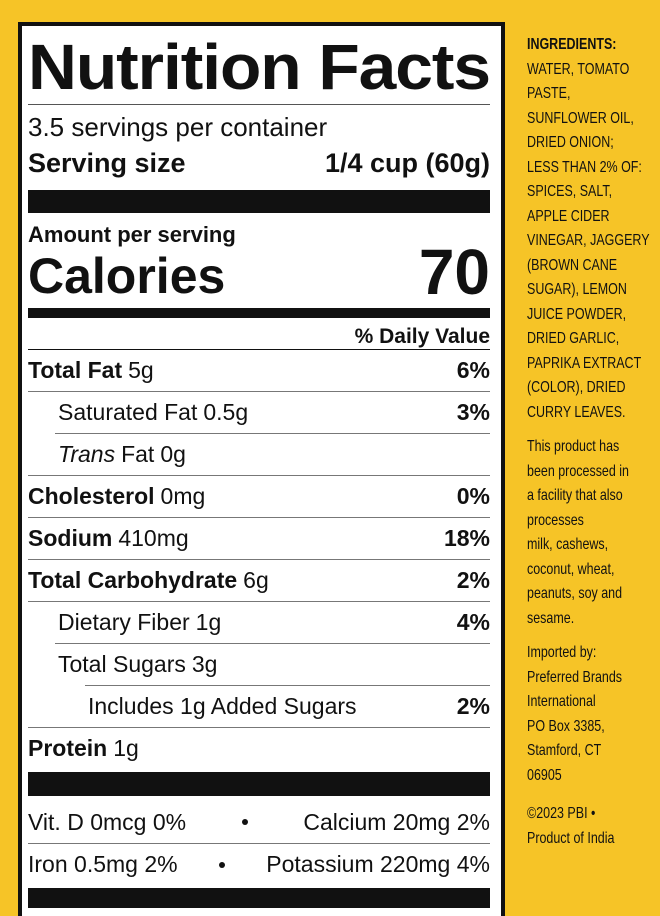  What do you see at coordinates (259, 313) in the screenshot?
I see `medium-bar` at bounding box center [259, 313].